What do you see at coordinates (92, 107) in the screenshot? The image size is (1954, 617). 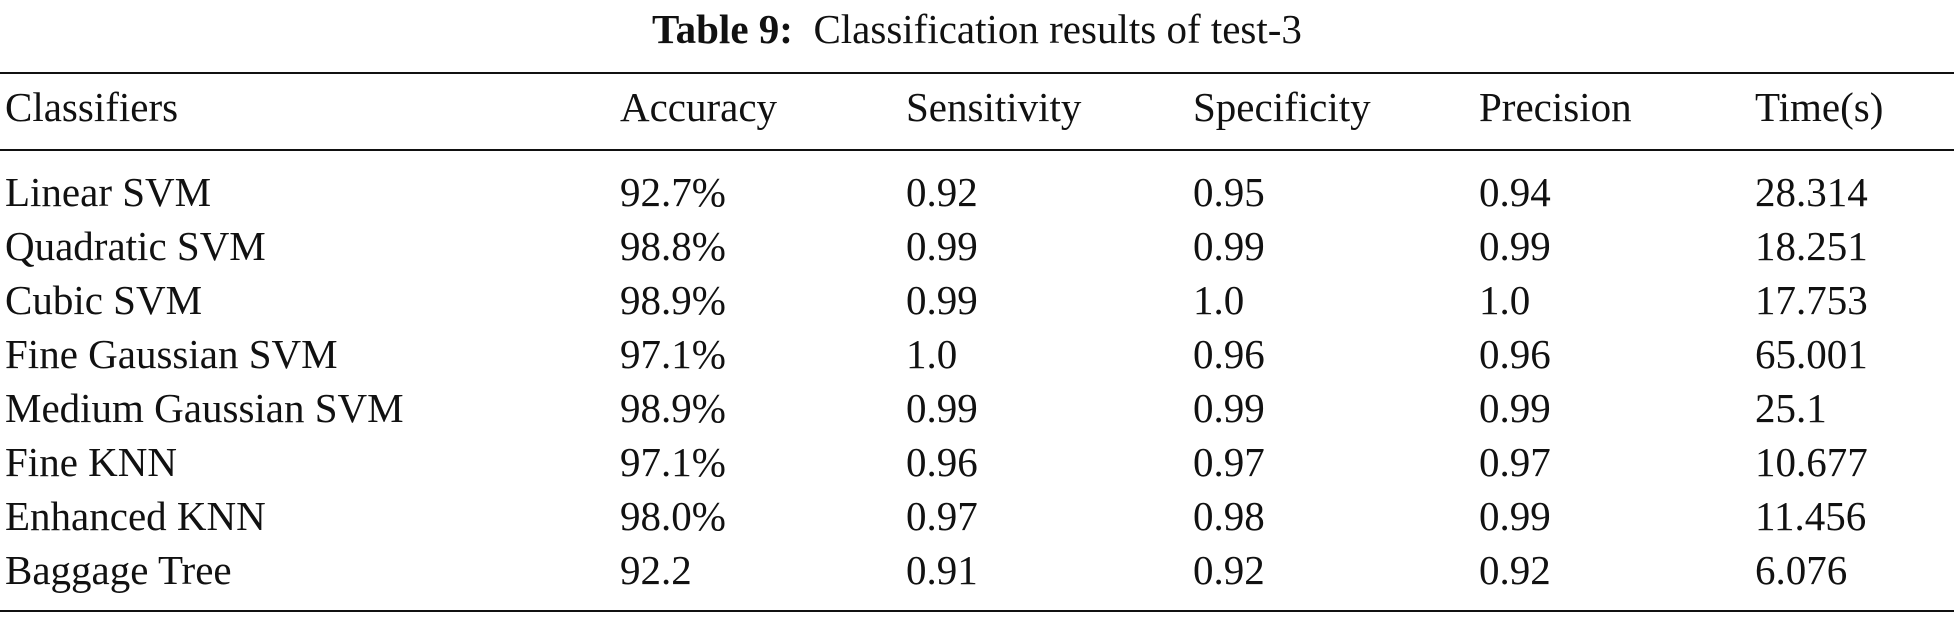 I see `header-classifiers: Classifiers` at bounding box center [92, 107].